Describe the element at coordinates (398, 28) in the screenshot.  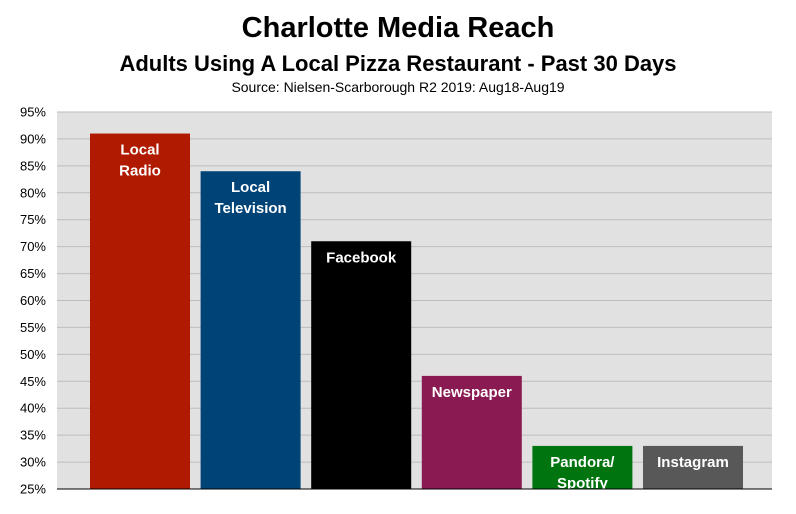
I see `chart-title: Charlotte Media Reach` at that location.